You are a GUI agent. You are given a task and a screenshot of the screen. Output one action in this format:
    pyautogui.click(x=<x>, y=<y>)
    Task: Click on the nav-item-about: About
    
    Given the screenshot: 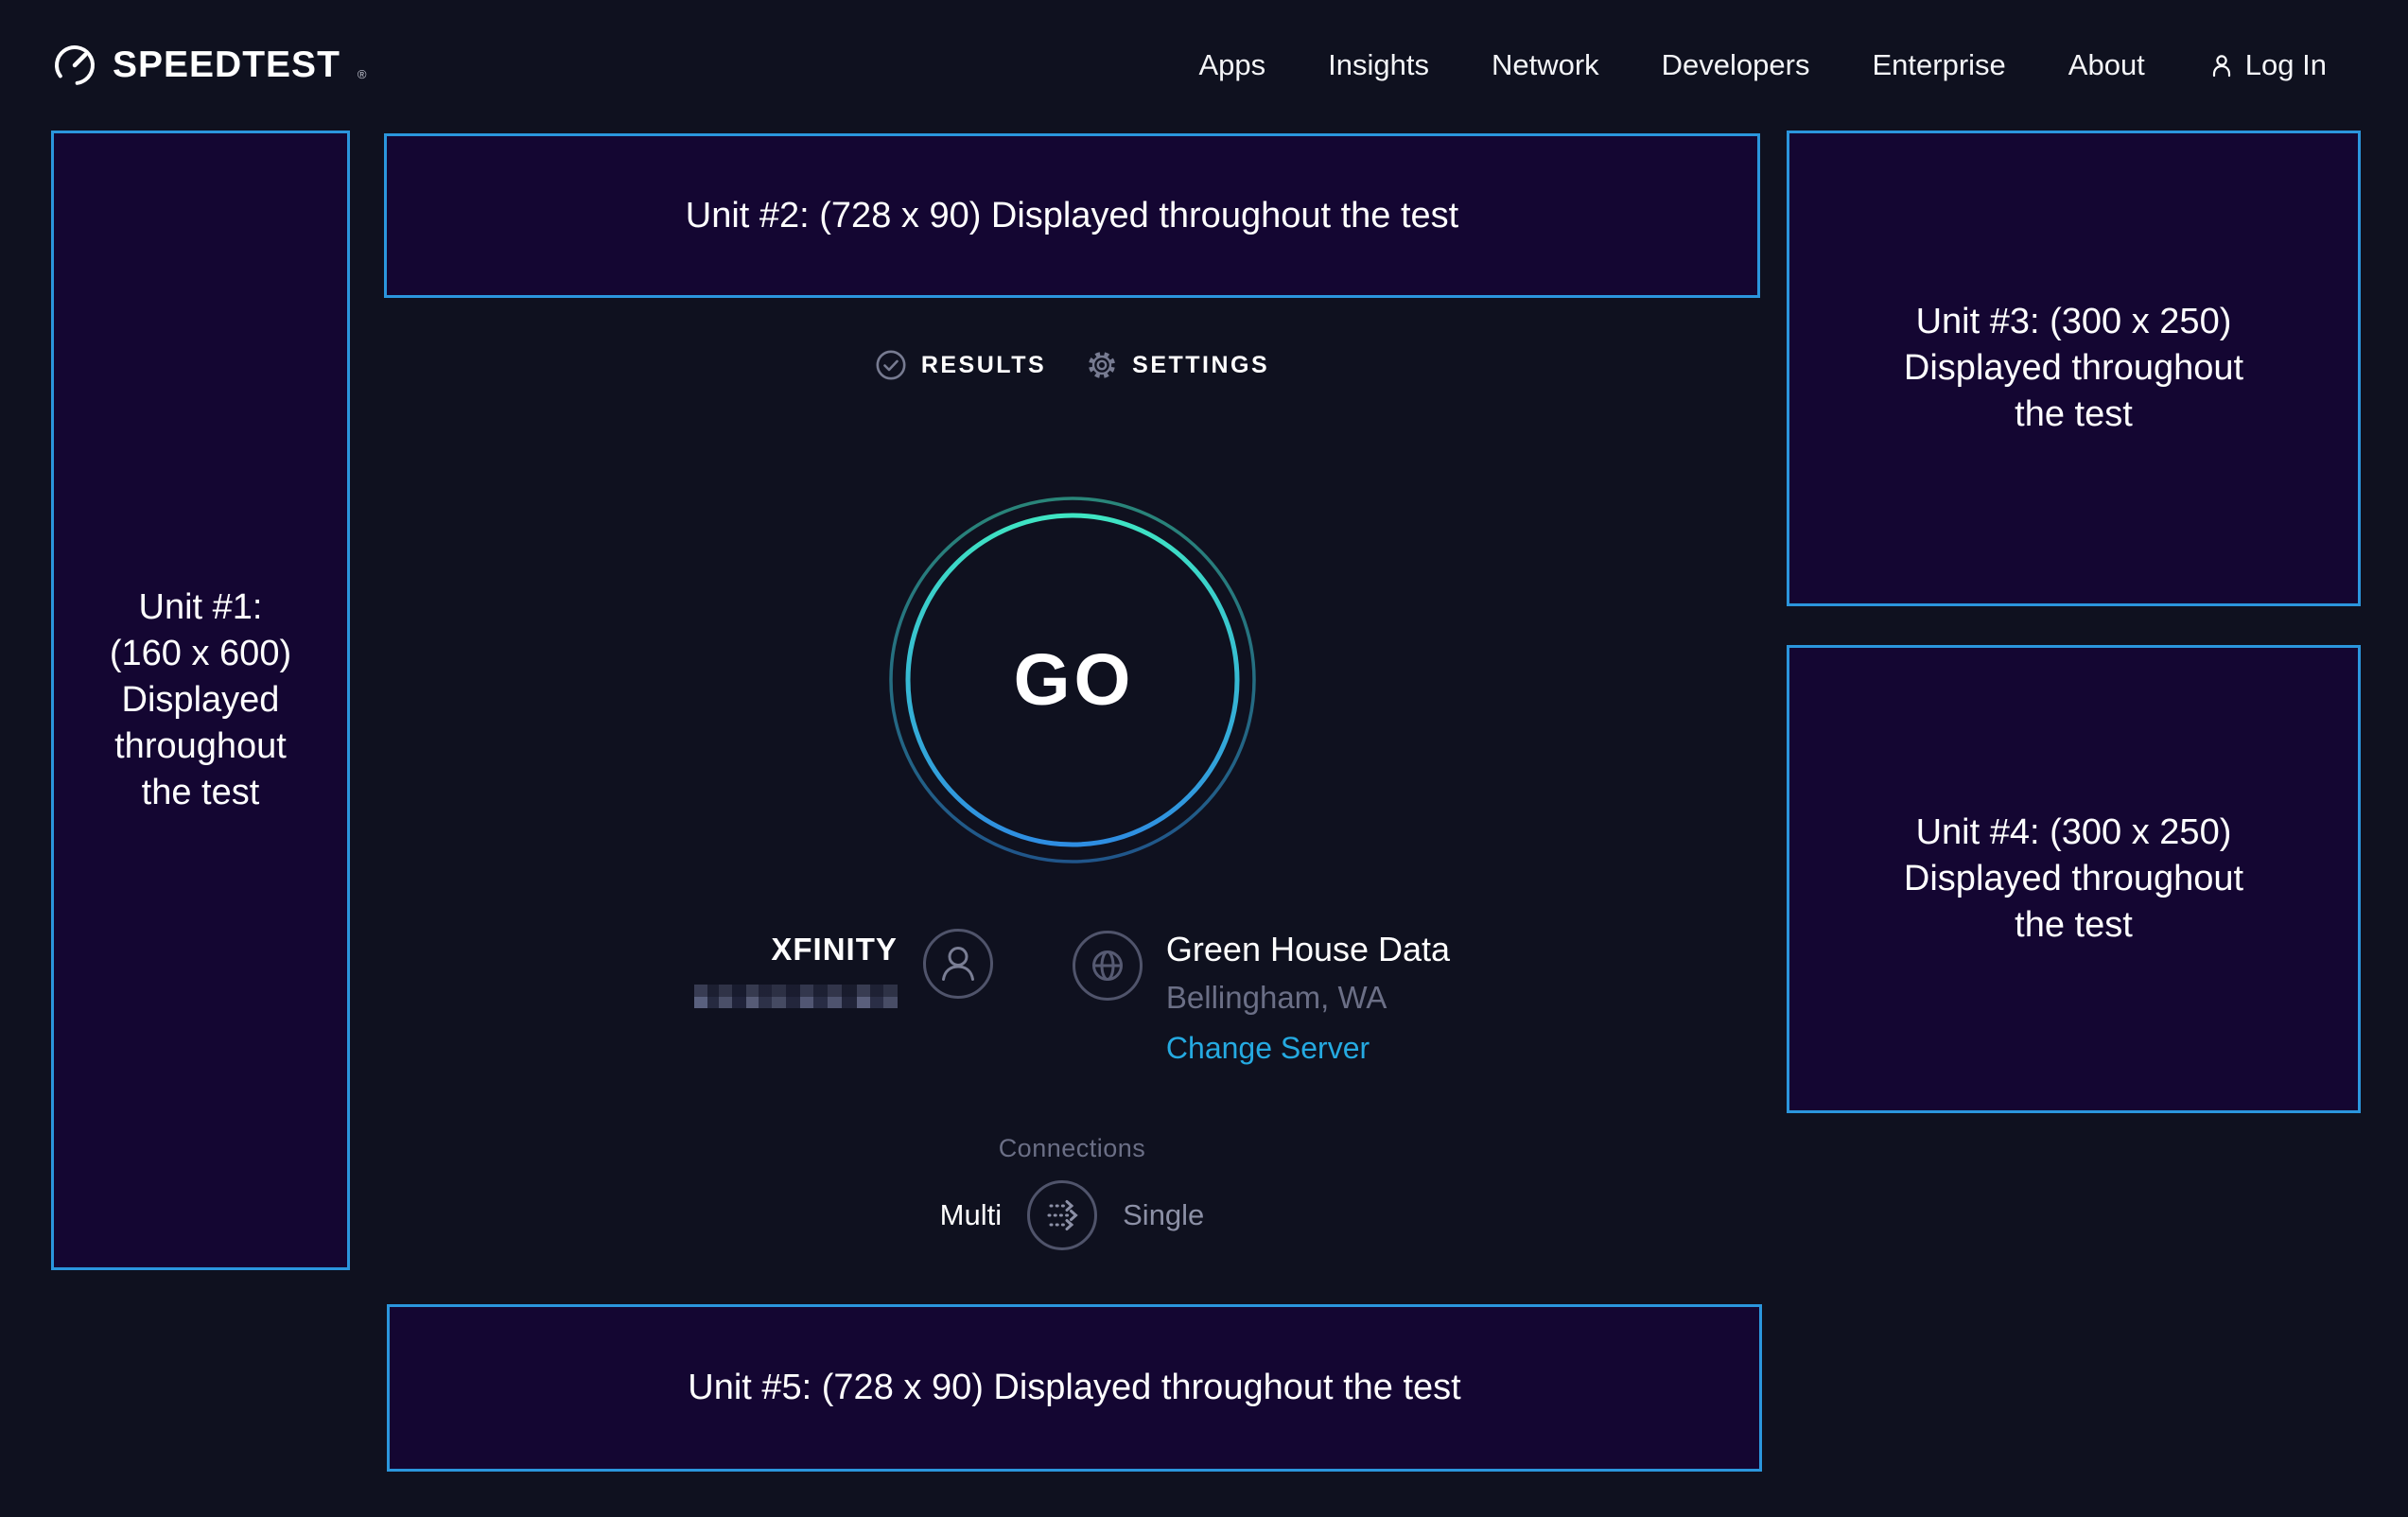 What is the action you would take?
    pyautogui.click(x=2106, y=64)
    